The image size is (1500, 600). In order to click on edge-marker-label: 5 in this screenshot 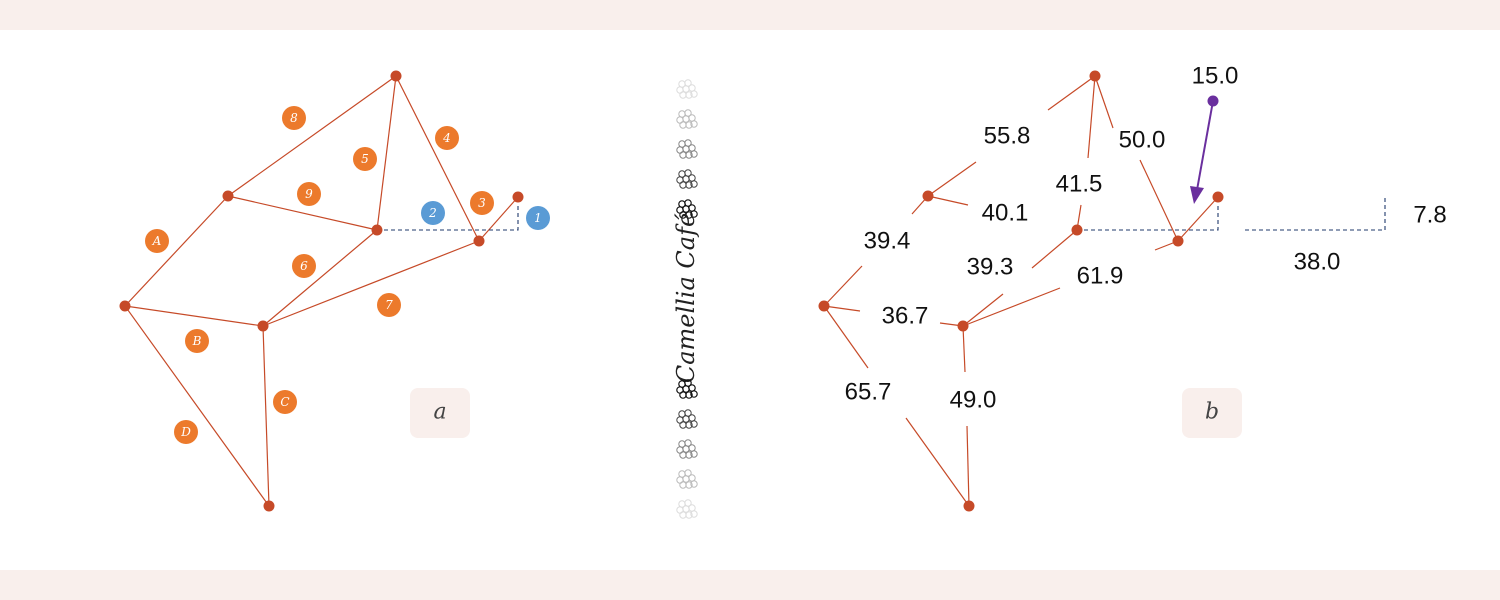, I will do `click(365, 159)`.